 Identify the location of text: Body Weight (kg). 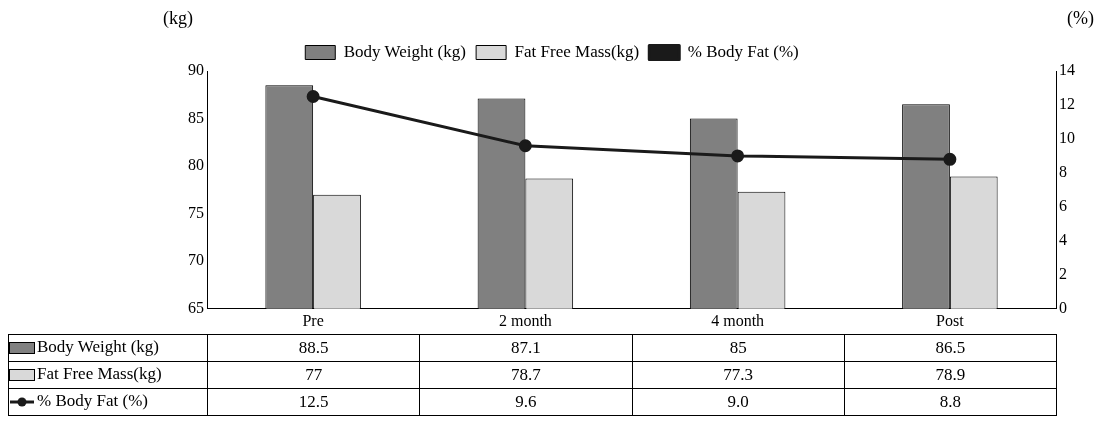
(98, 347).